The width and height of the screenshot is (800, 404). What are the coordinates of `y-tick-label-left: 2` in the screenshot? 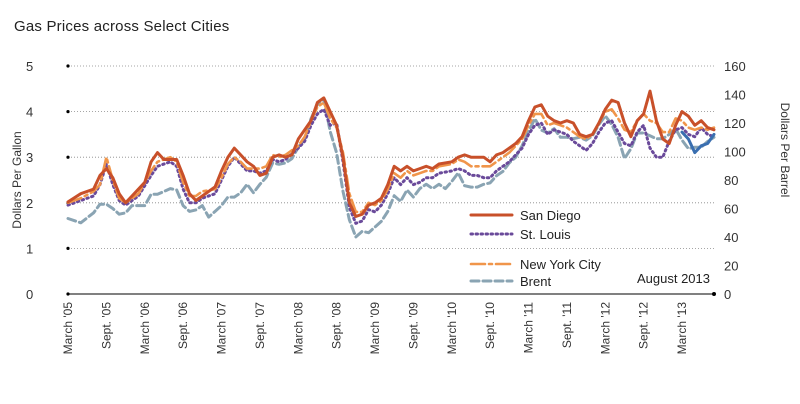 It's located at (29, 203).